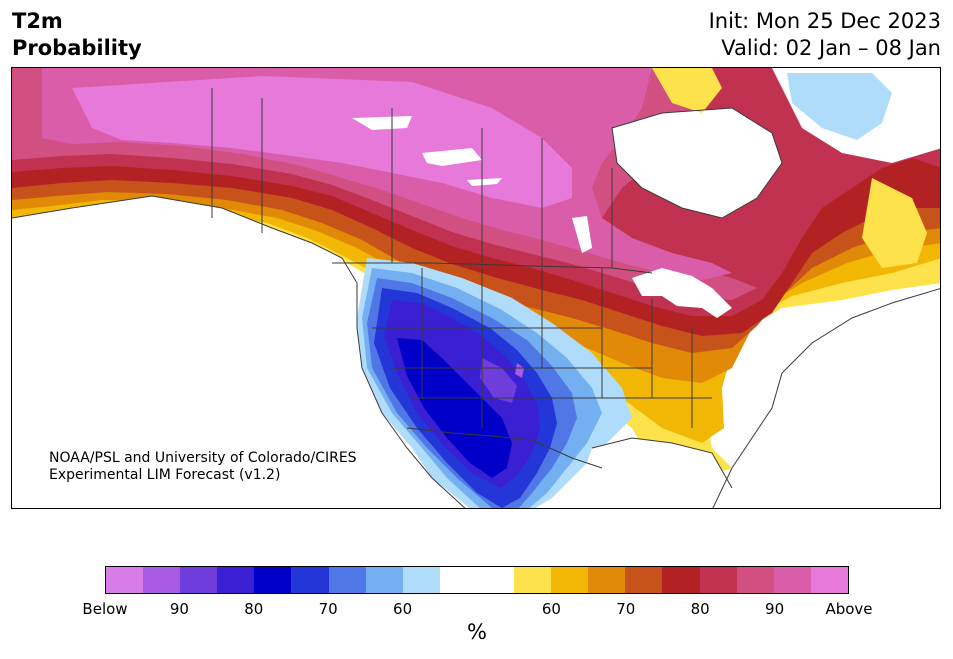  I want to click on hudson-bay, so click(697, 163).